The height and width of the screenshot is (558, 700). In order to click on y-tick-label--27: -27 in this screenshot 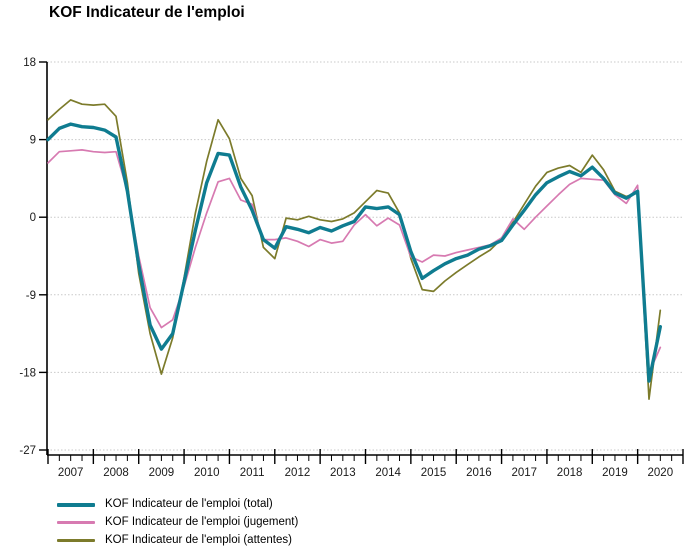, I will do `click(27, 451)`.